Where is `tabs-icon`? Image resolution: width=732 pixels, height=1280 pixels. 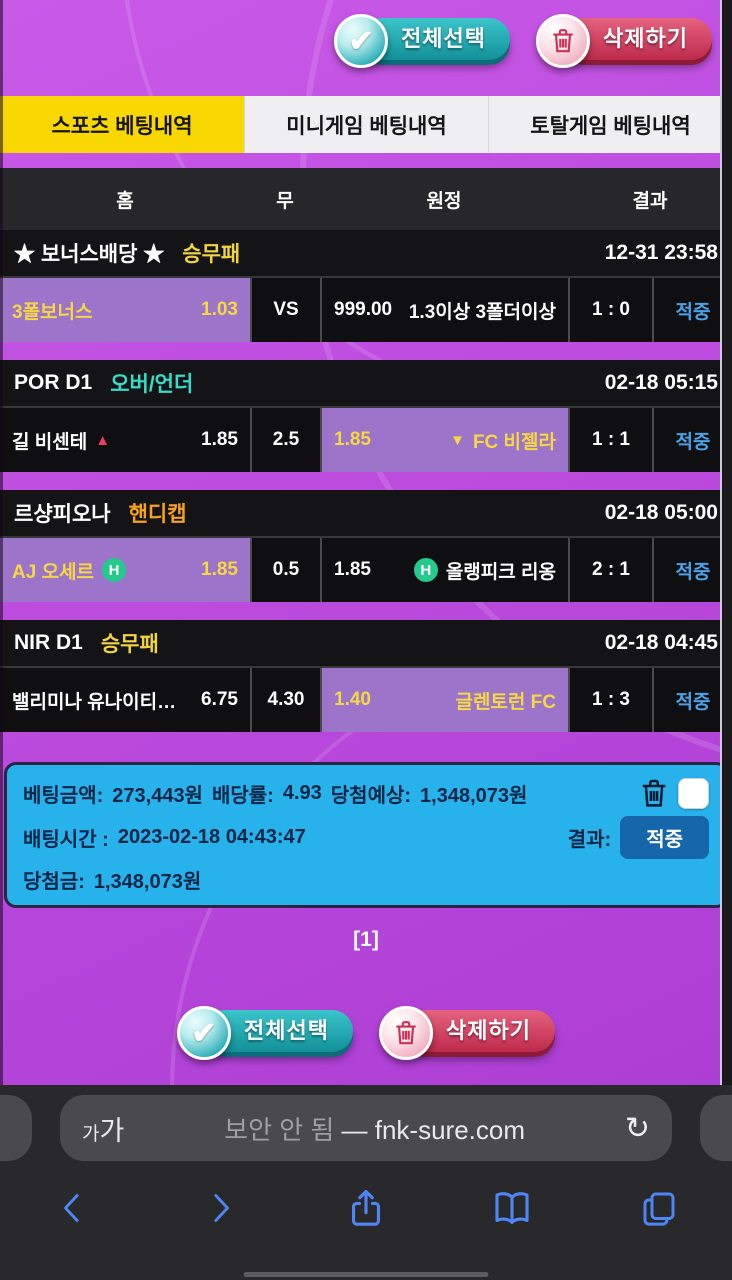
tabs-icon is located at coordinates (659, 1208).